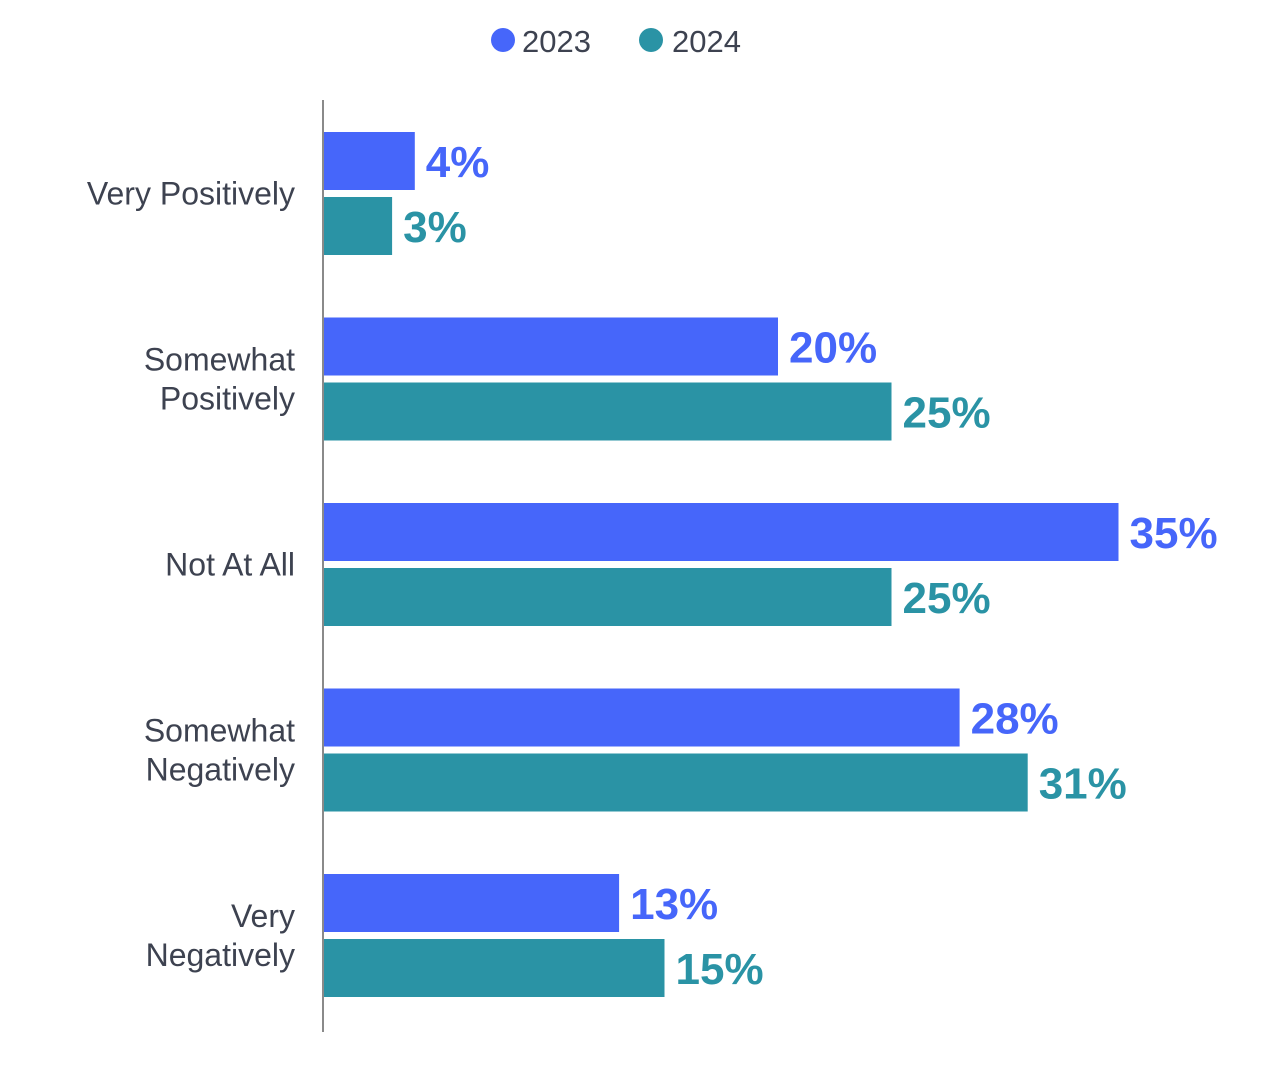  Describe the element at coordinates (220, 935) in the screenshot. I see `category-label: Very Negatively` at that location.